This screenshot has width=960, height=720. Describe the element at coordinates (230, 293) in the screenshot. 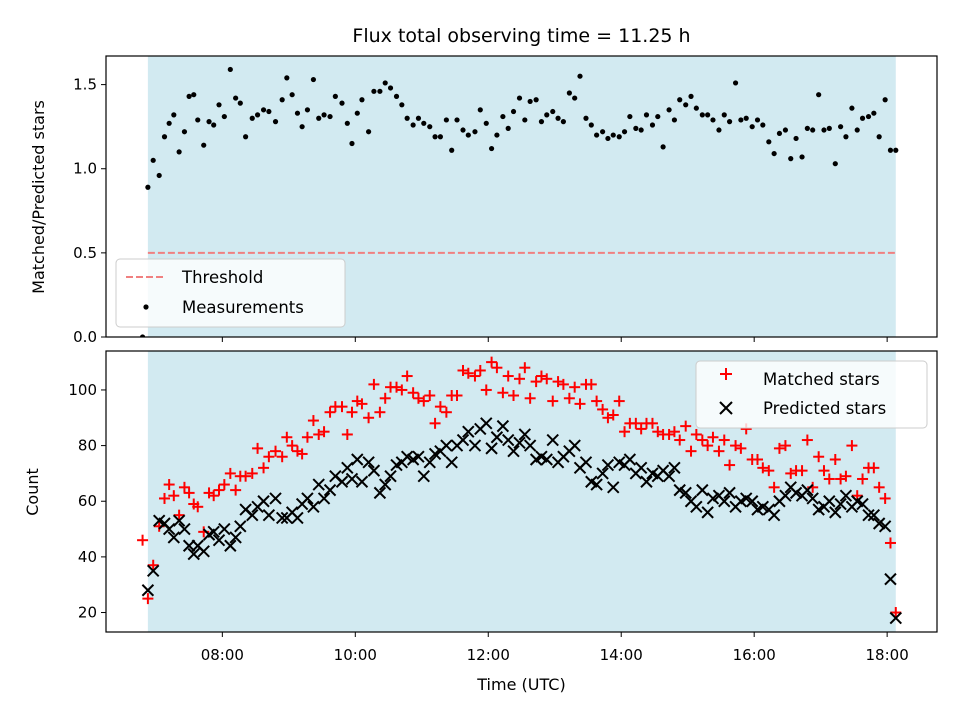

I see `top-legend-box` at that location.